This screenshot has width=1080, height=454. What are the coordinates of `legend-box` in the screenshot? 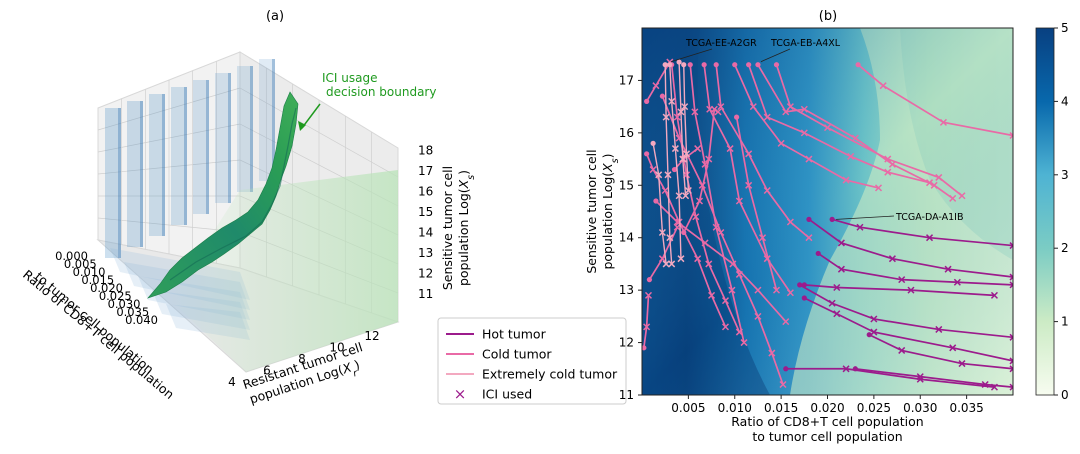 It's located at (532, 361).